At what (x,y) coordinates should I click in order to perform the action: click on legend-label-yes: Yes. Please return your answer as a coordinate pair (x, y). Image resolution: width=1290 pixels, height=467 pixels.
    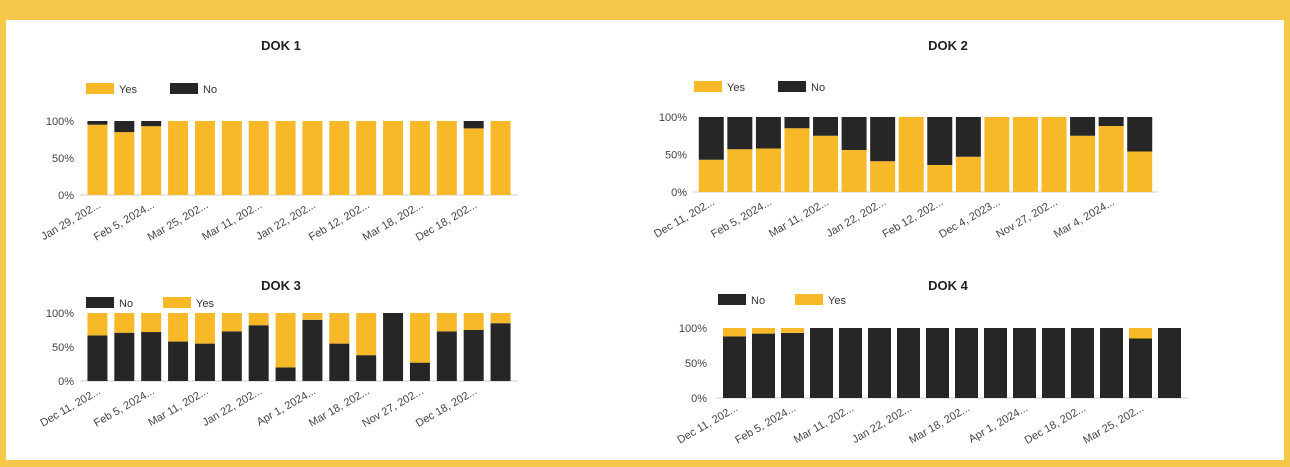
    Looking at the image, I should click on (205, 304).